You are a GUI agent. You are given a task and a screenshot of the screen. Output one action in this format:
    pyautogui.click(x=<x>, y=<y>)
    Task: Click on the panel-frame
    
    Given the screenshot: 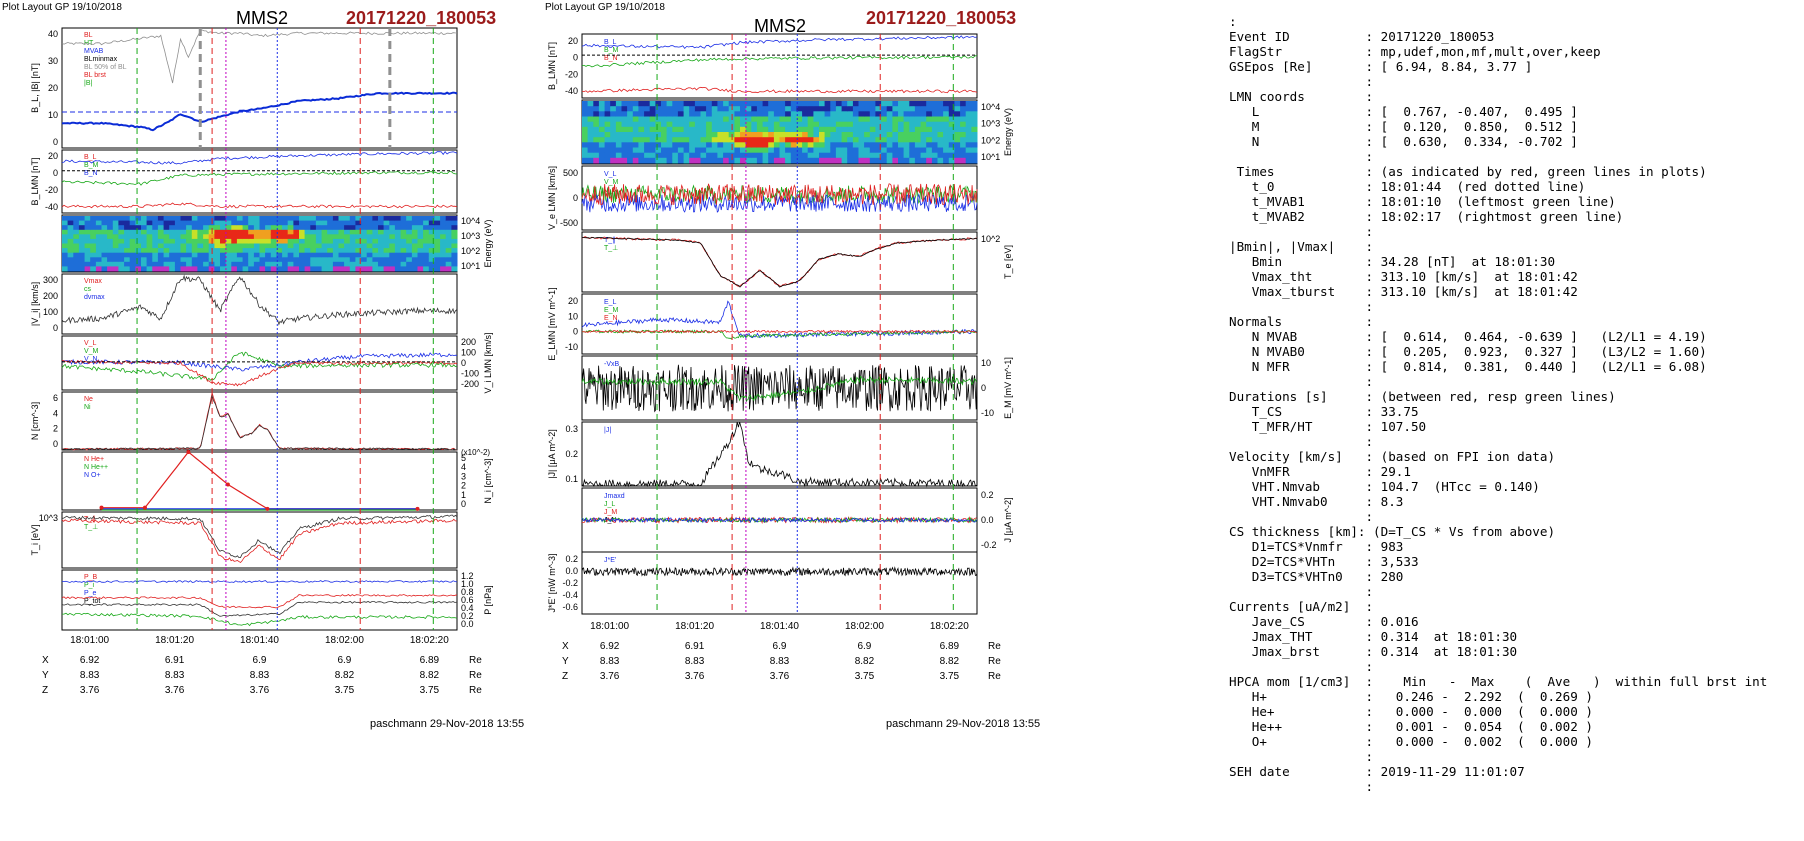 What is the action you would take?
    pyautogui.click(x=259, y=181)
    